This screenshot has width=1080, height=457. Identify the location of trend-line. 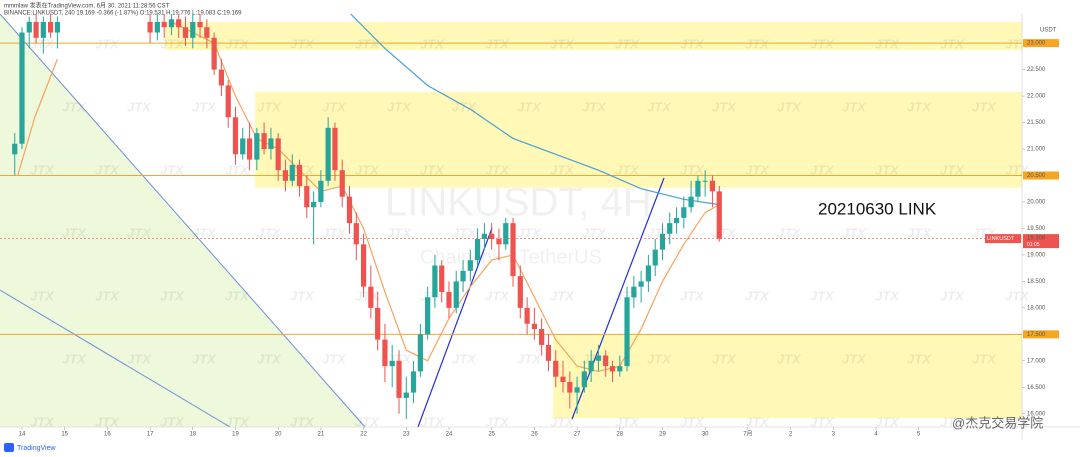
(455, 327).